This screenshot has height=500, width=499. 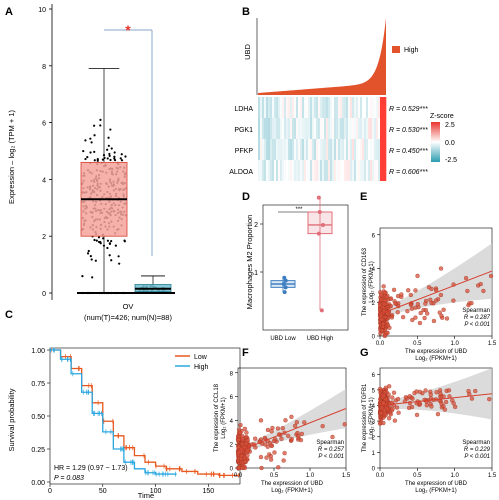 What do you see at coordinates (322, 56) in the screenshot?
I see `panel-b-ubd-bar-area` at bounding box center [322, 56].